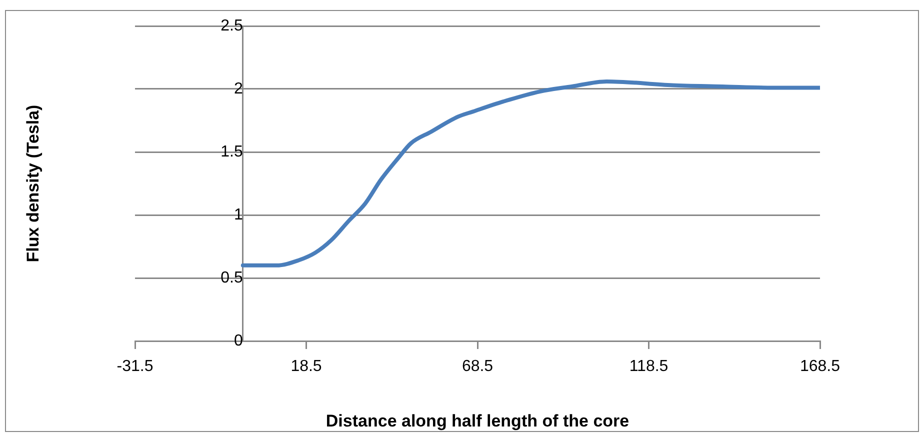 The image size is (923, 436). I want to click on y-tick-label: 1, so click(238, 215).